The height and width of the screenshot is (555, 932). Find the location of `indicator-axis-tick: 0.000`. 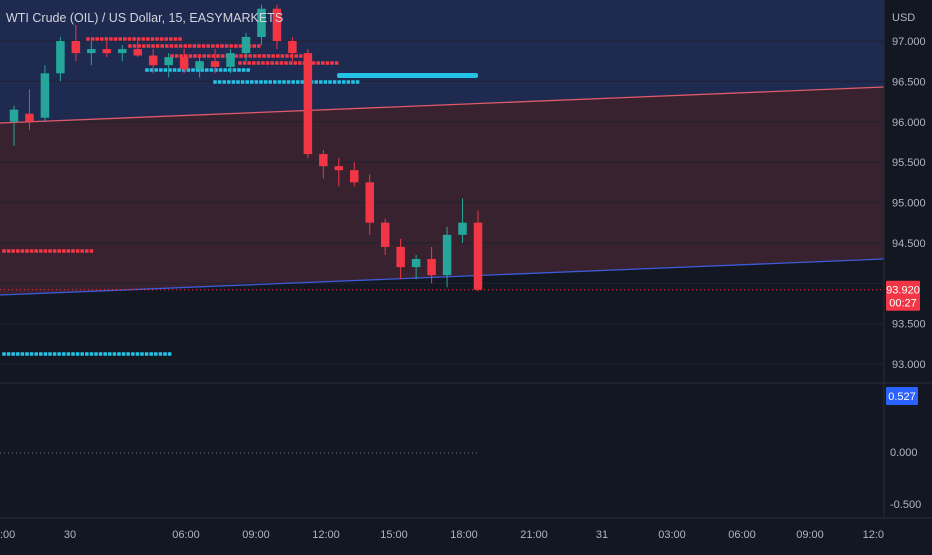

indicator-axis-tick: 0.000 is located at coordinates (904, 453).